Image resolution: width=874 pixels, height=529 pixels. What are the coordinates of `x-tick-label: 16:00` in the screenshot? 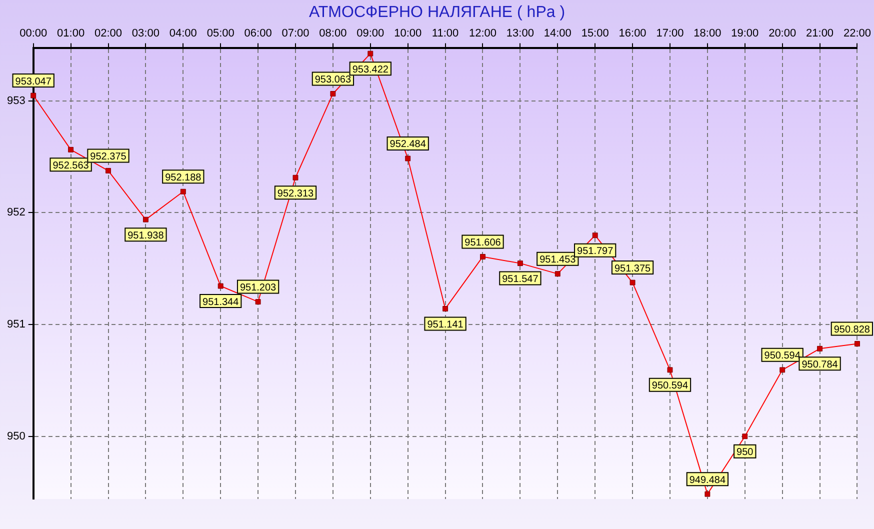 It's located at (632, 34).